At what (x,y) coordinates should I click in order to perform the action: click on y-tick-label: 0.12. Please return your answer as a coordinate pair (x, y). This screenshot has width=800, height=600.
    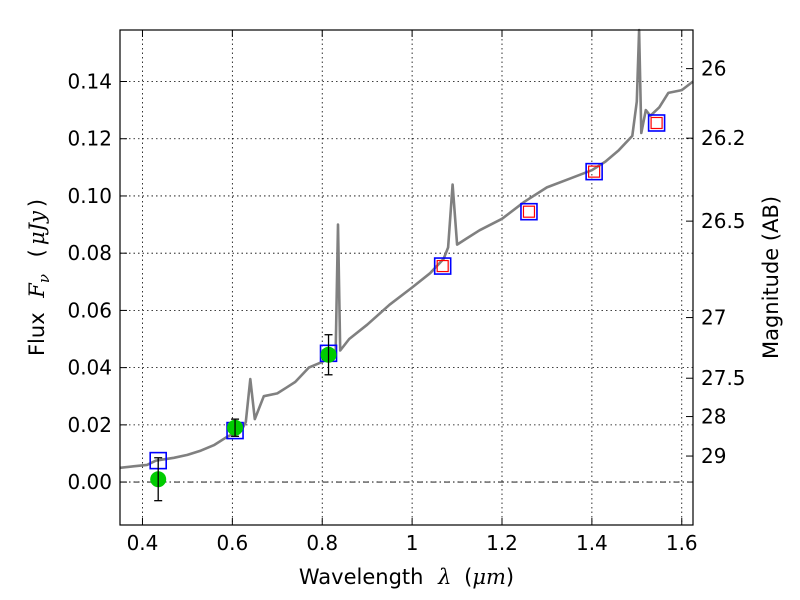
    Looking at the image, I should click on (89, 139).